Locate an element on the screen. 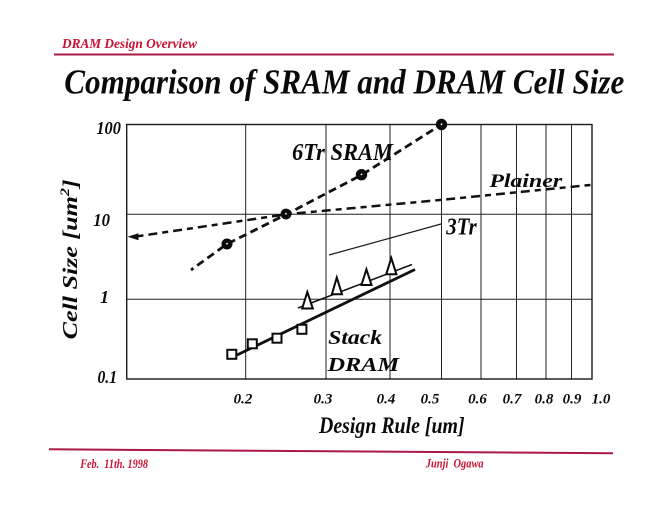  svg-text: 0.5 is located at coordinates (430, 400).